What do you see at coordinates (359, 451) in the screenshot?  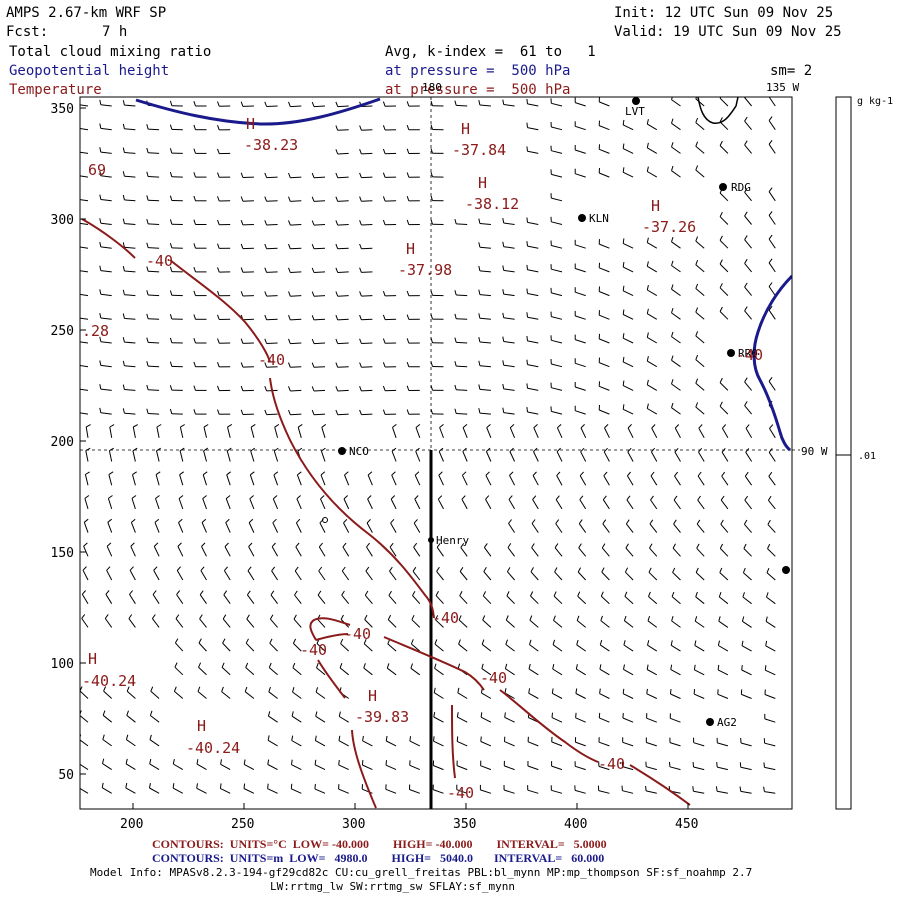 I see `station-label-nco: NCO` at bounding box center [359, 451].